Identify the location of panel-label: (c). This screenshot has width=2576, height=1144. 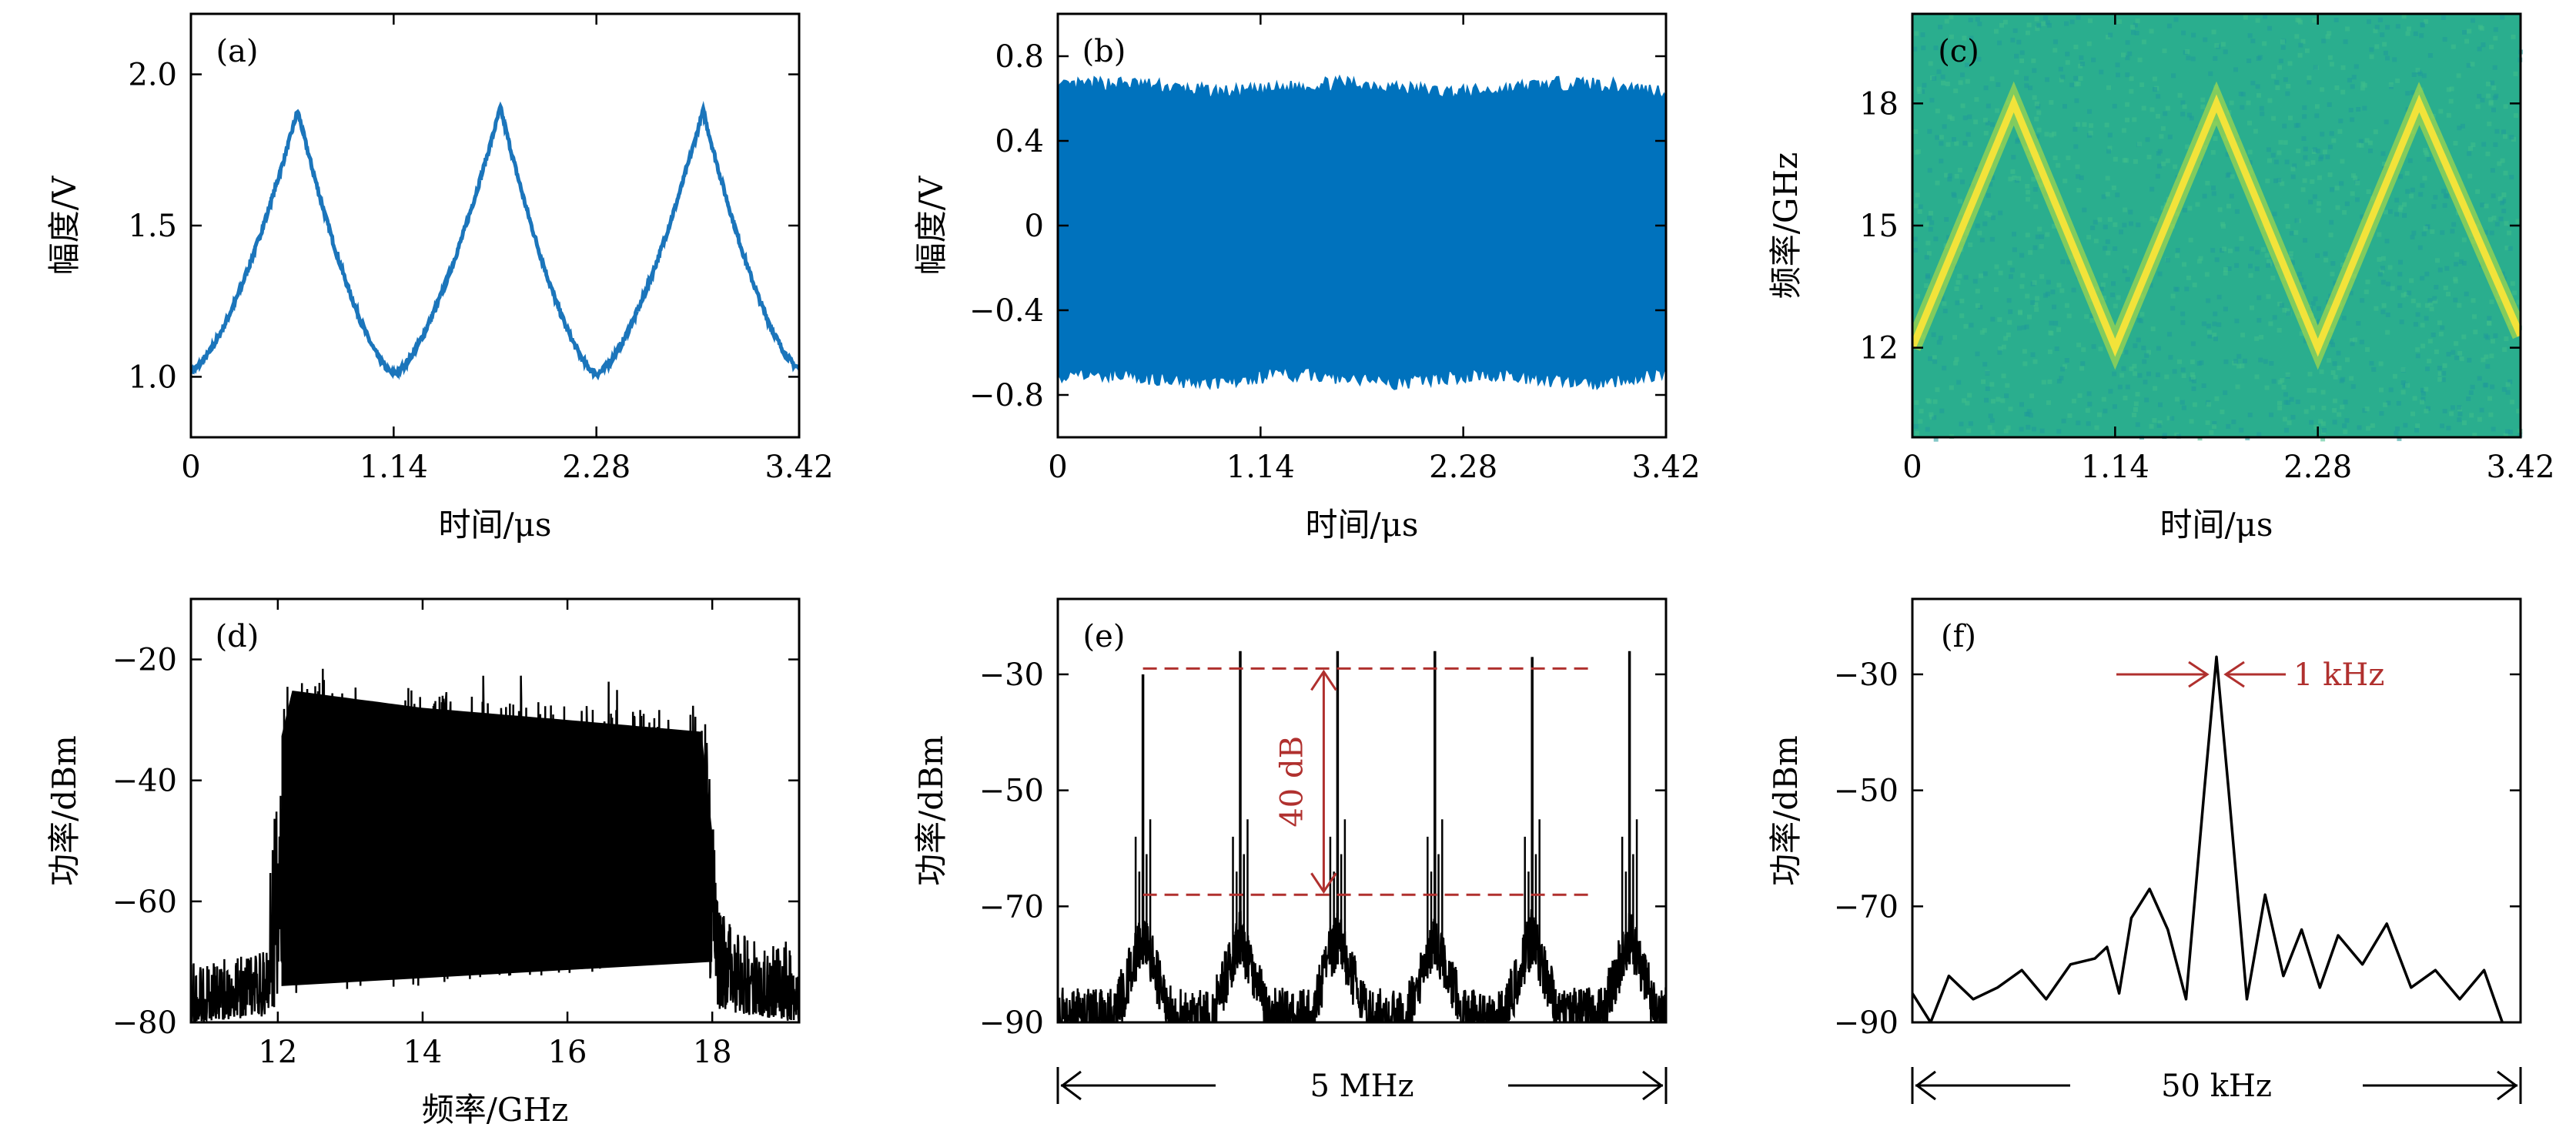
(1958, 52).